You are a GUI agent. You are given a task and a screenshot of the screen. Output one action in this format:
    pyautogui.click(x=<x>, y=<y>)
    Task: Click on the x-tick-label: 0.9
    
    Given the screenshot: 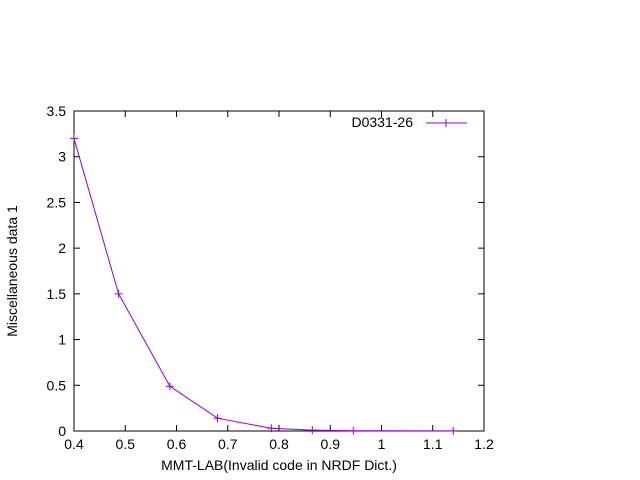 What is the action you would take?
    pyautogui.click(x=331, y=444)
    